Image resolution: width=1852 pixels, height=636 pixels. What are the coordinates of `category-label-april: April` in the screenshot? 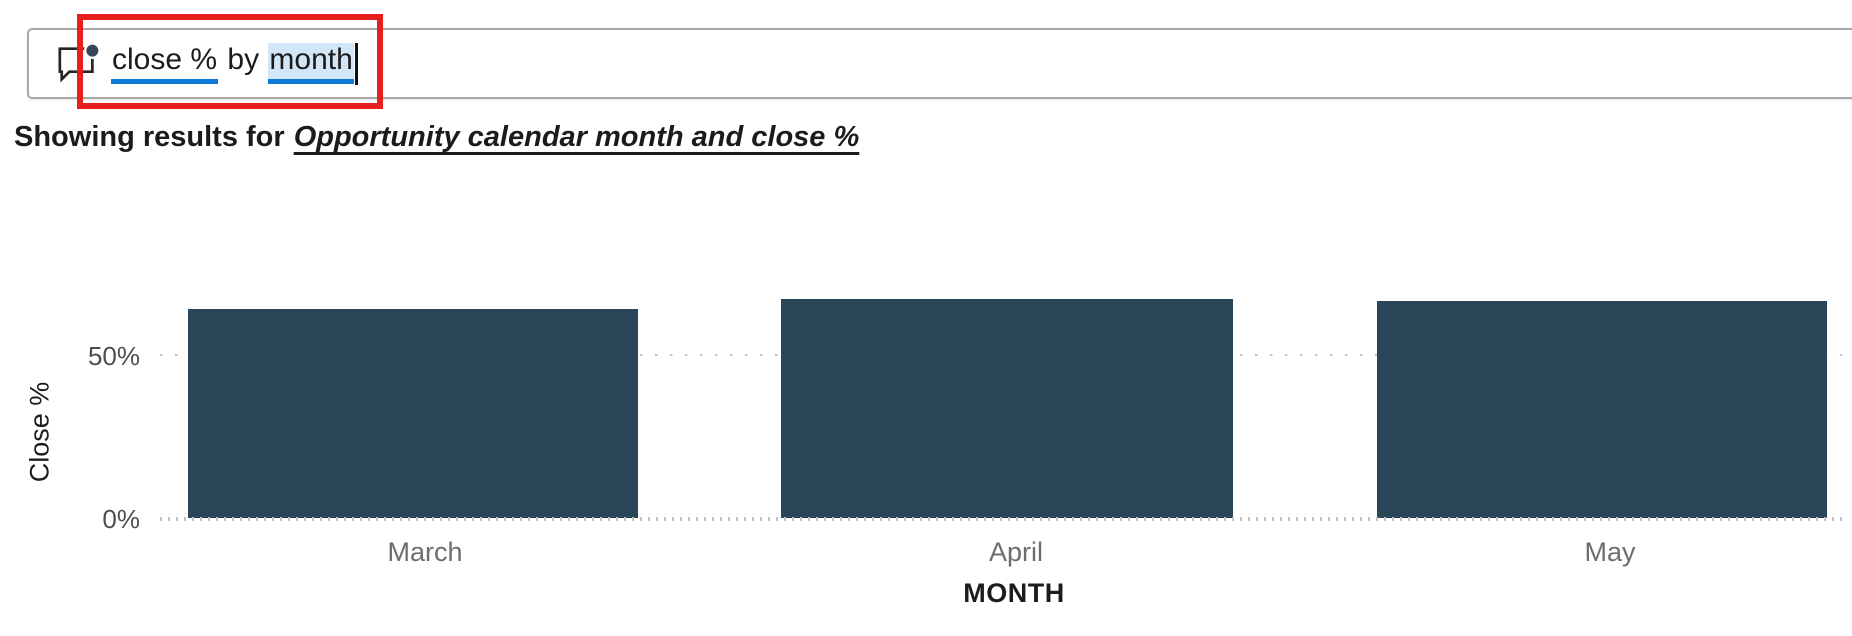 It's located at (1016, 552).